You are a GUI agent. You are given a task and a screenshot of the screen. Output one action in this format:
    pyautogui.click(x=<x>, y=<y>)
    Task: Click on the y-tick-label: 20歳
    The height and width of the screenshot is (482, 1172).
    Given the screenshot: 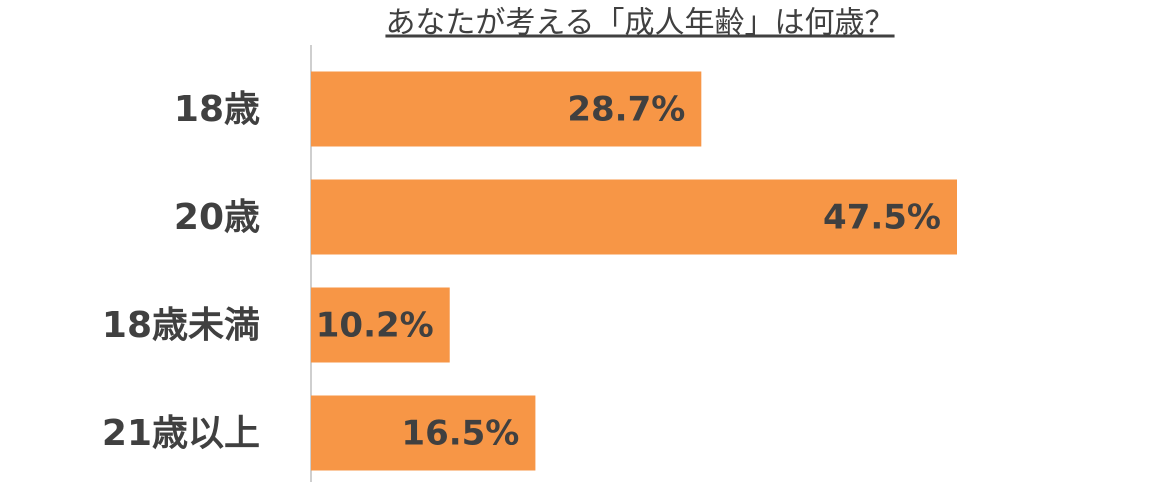 What is the action you would take?
    pyautogui.click(x=217, y=217)
    